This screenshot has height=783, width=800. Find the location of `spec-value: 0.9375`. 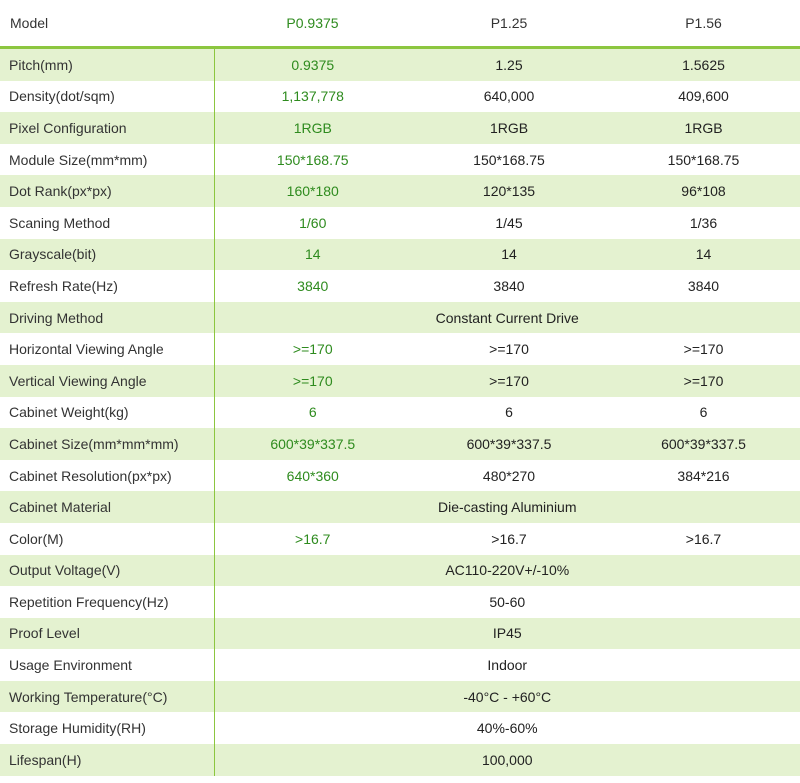

spec-value: 0.9375 is located at coordinates (312, 64).